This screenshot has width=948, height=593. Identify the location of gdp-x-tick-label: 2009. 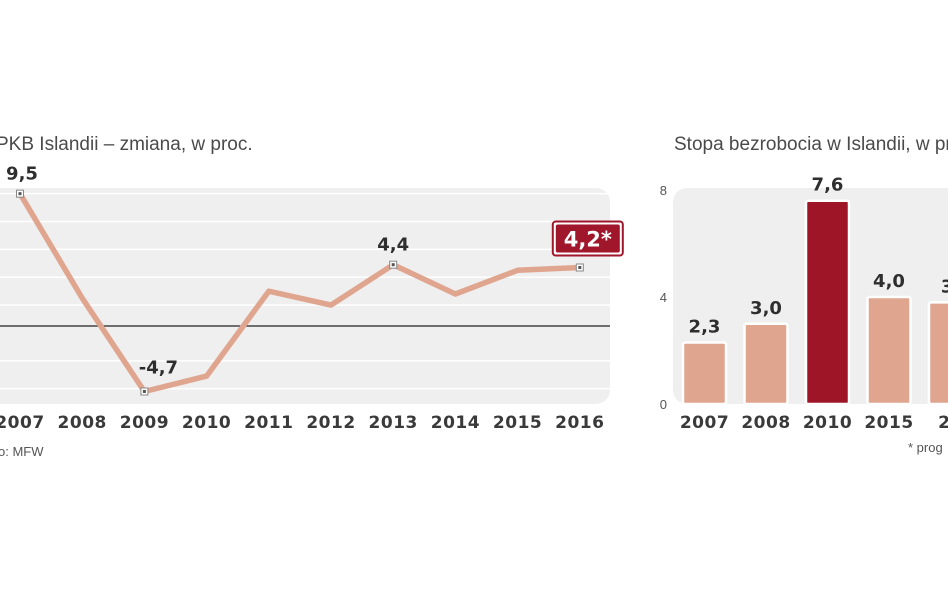
(144, 423).